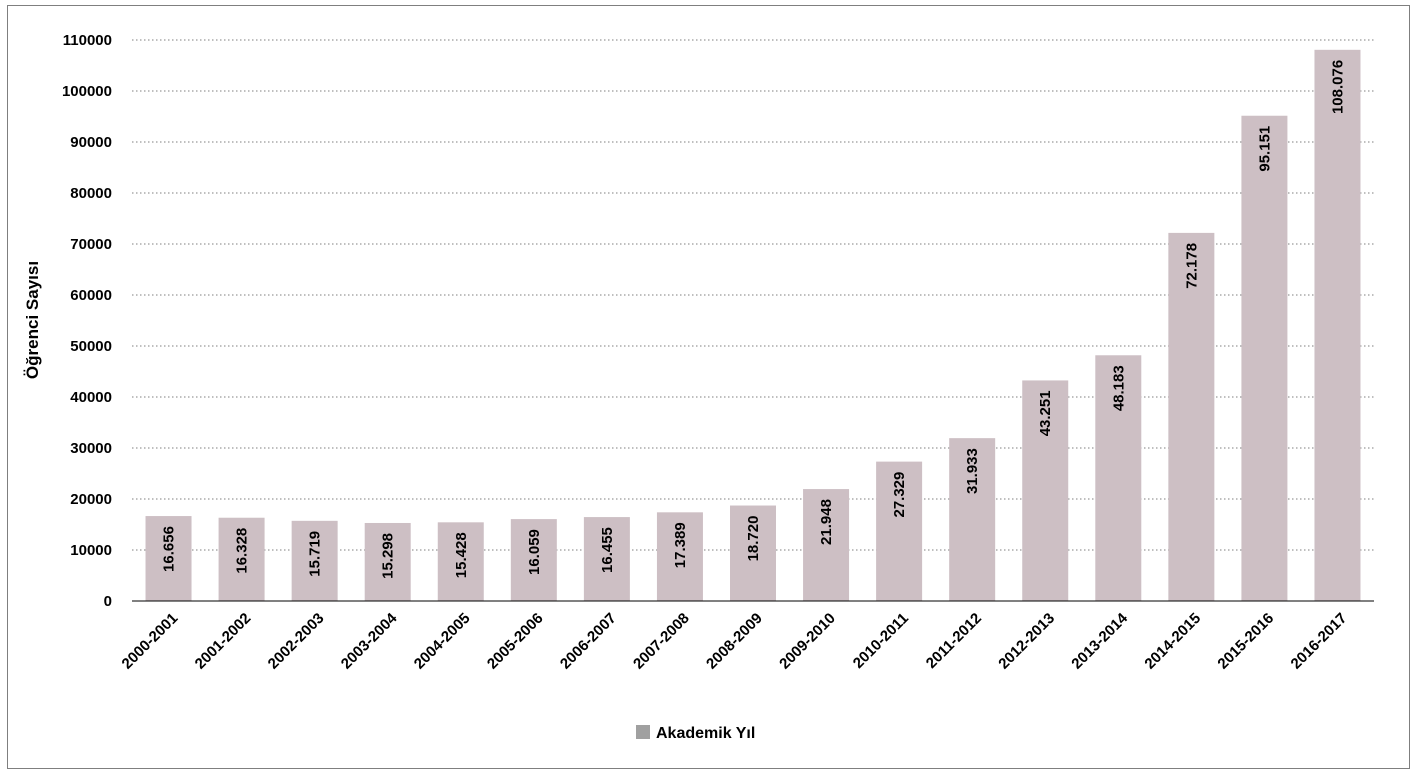 The height and width of the screenshot is (776, 1417). Describe the element at coordinates (242, 551) in the screenshot. I see `data-label: 16.328` at that location.